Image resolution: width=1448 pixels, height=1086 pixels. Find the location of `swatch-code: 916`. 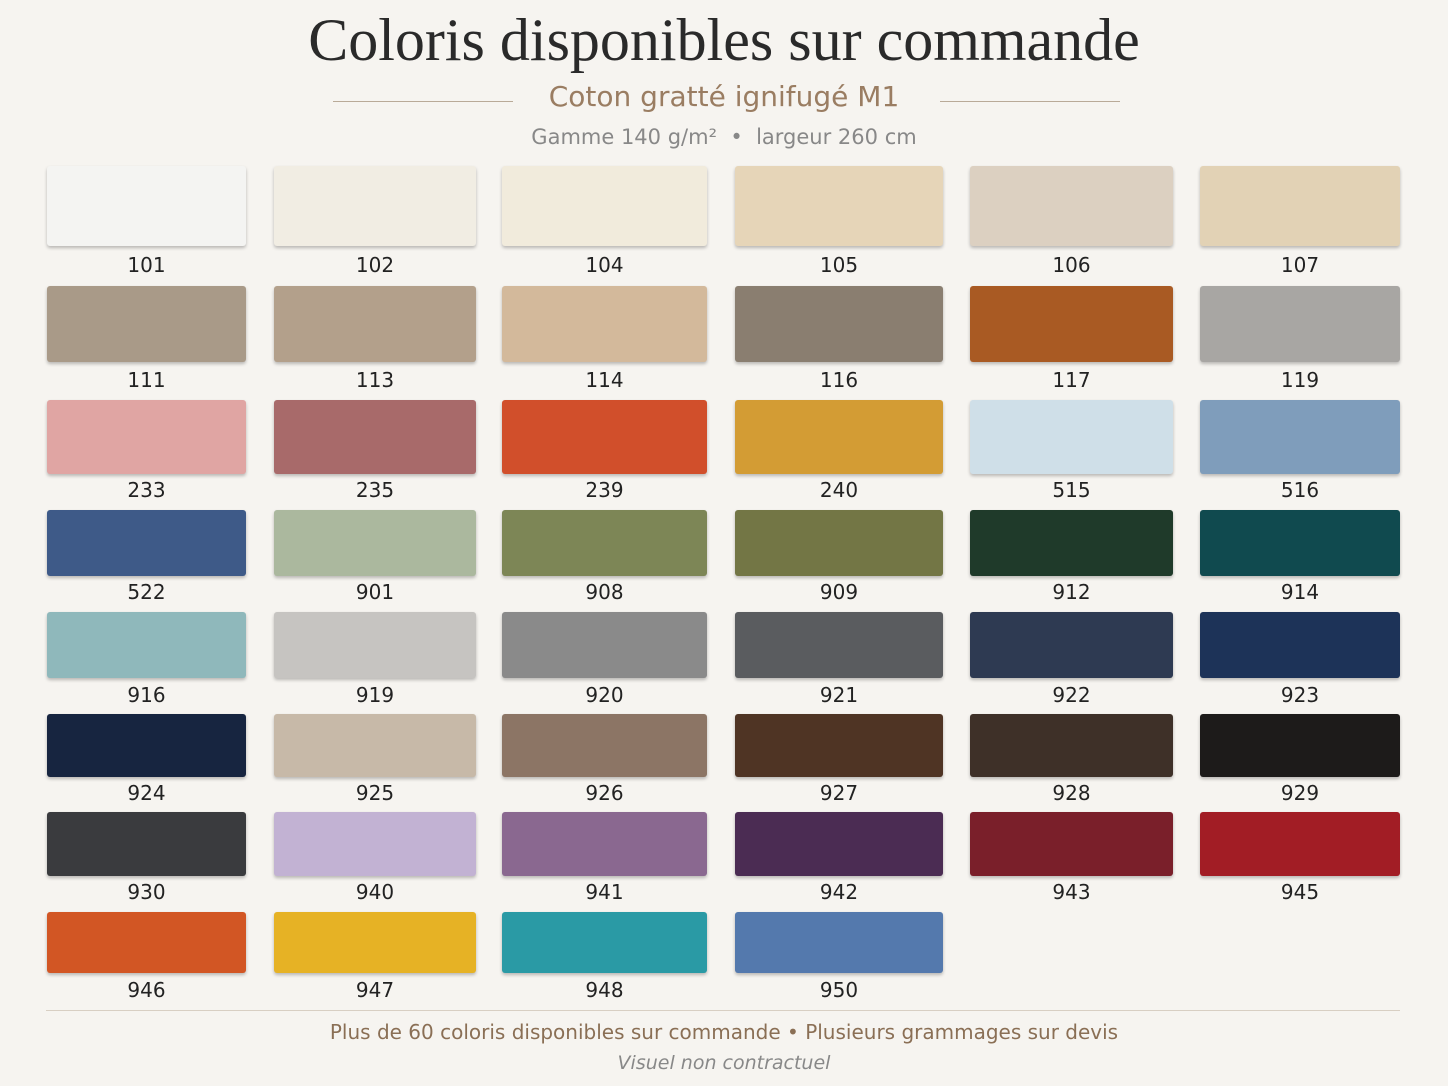

swatch-code: 916 is located at coordinates (146, 695).